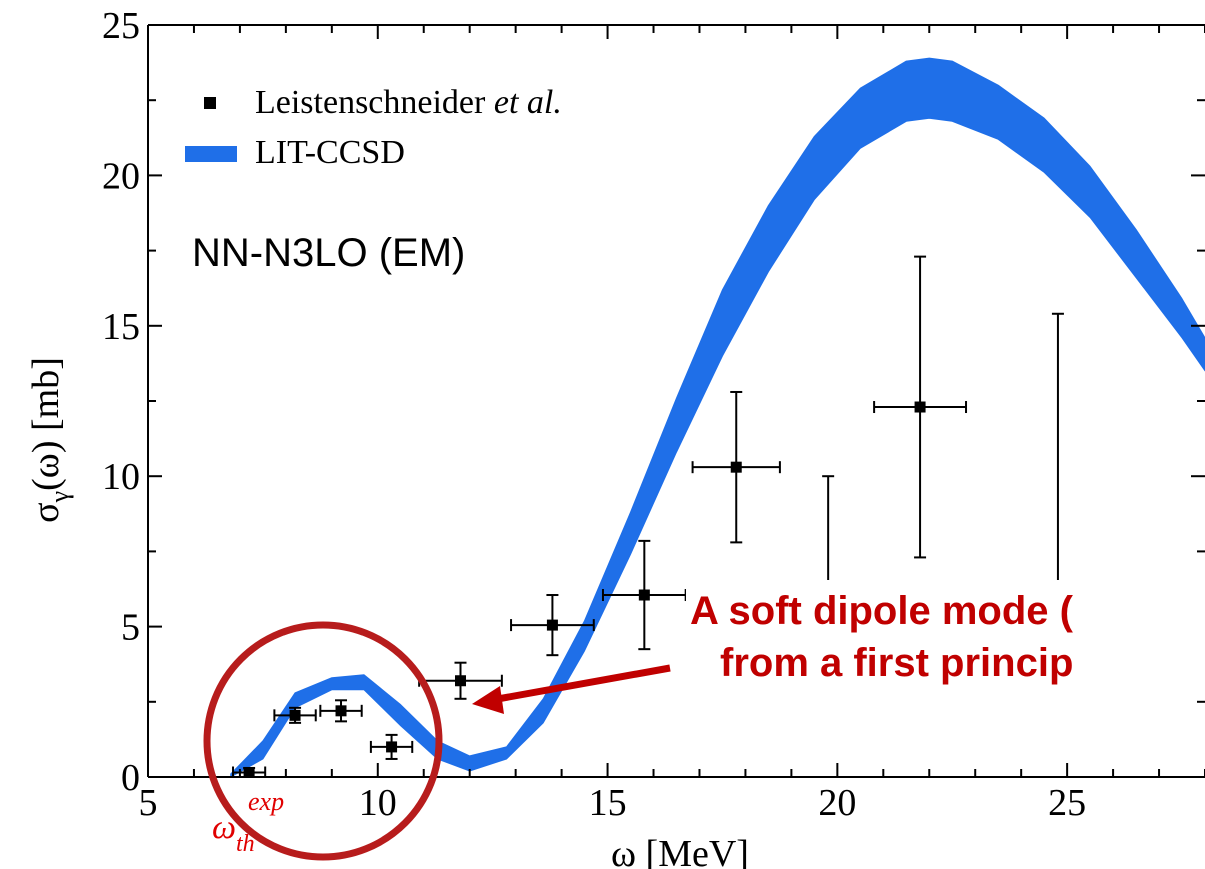 Image resolution: width=1205 pixels, height=869 pixels. Describe the element at coordinates (148, 803) in the screenshot. I see `x-tick-label: 5` at that location.